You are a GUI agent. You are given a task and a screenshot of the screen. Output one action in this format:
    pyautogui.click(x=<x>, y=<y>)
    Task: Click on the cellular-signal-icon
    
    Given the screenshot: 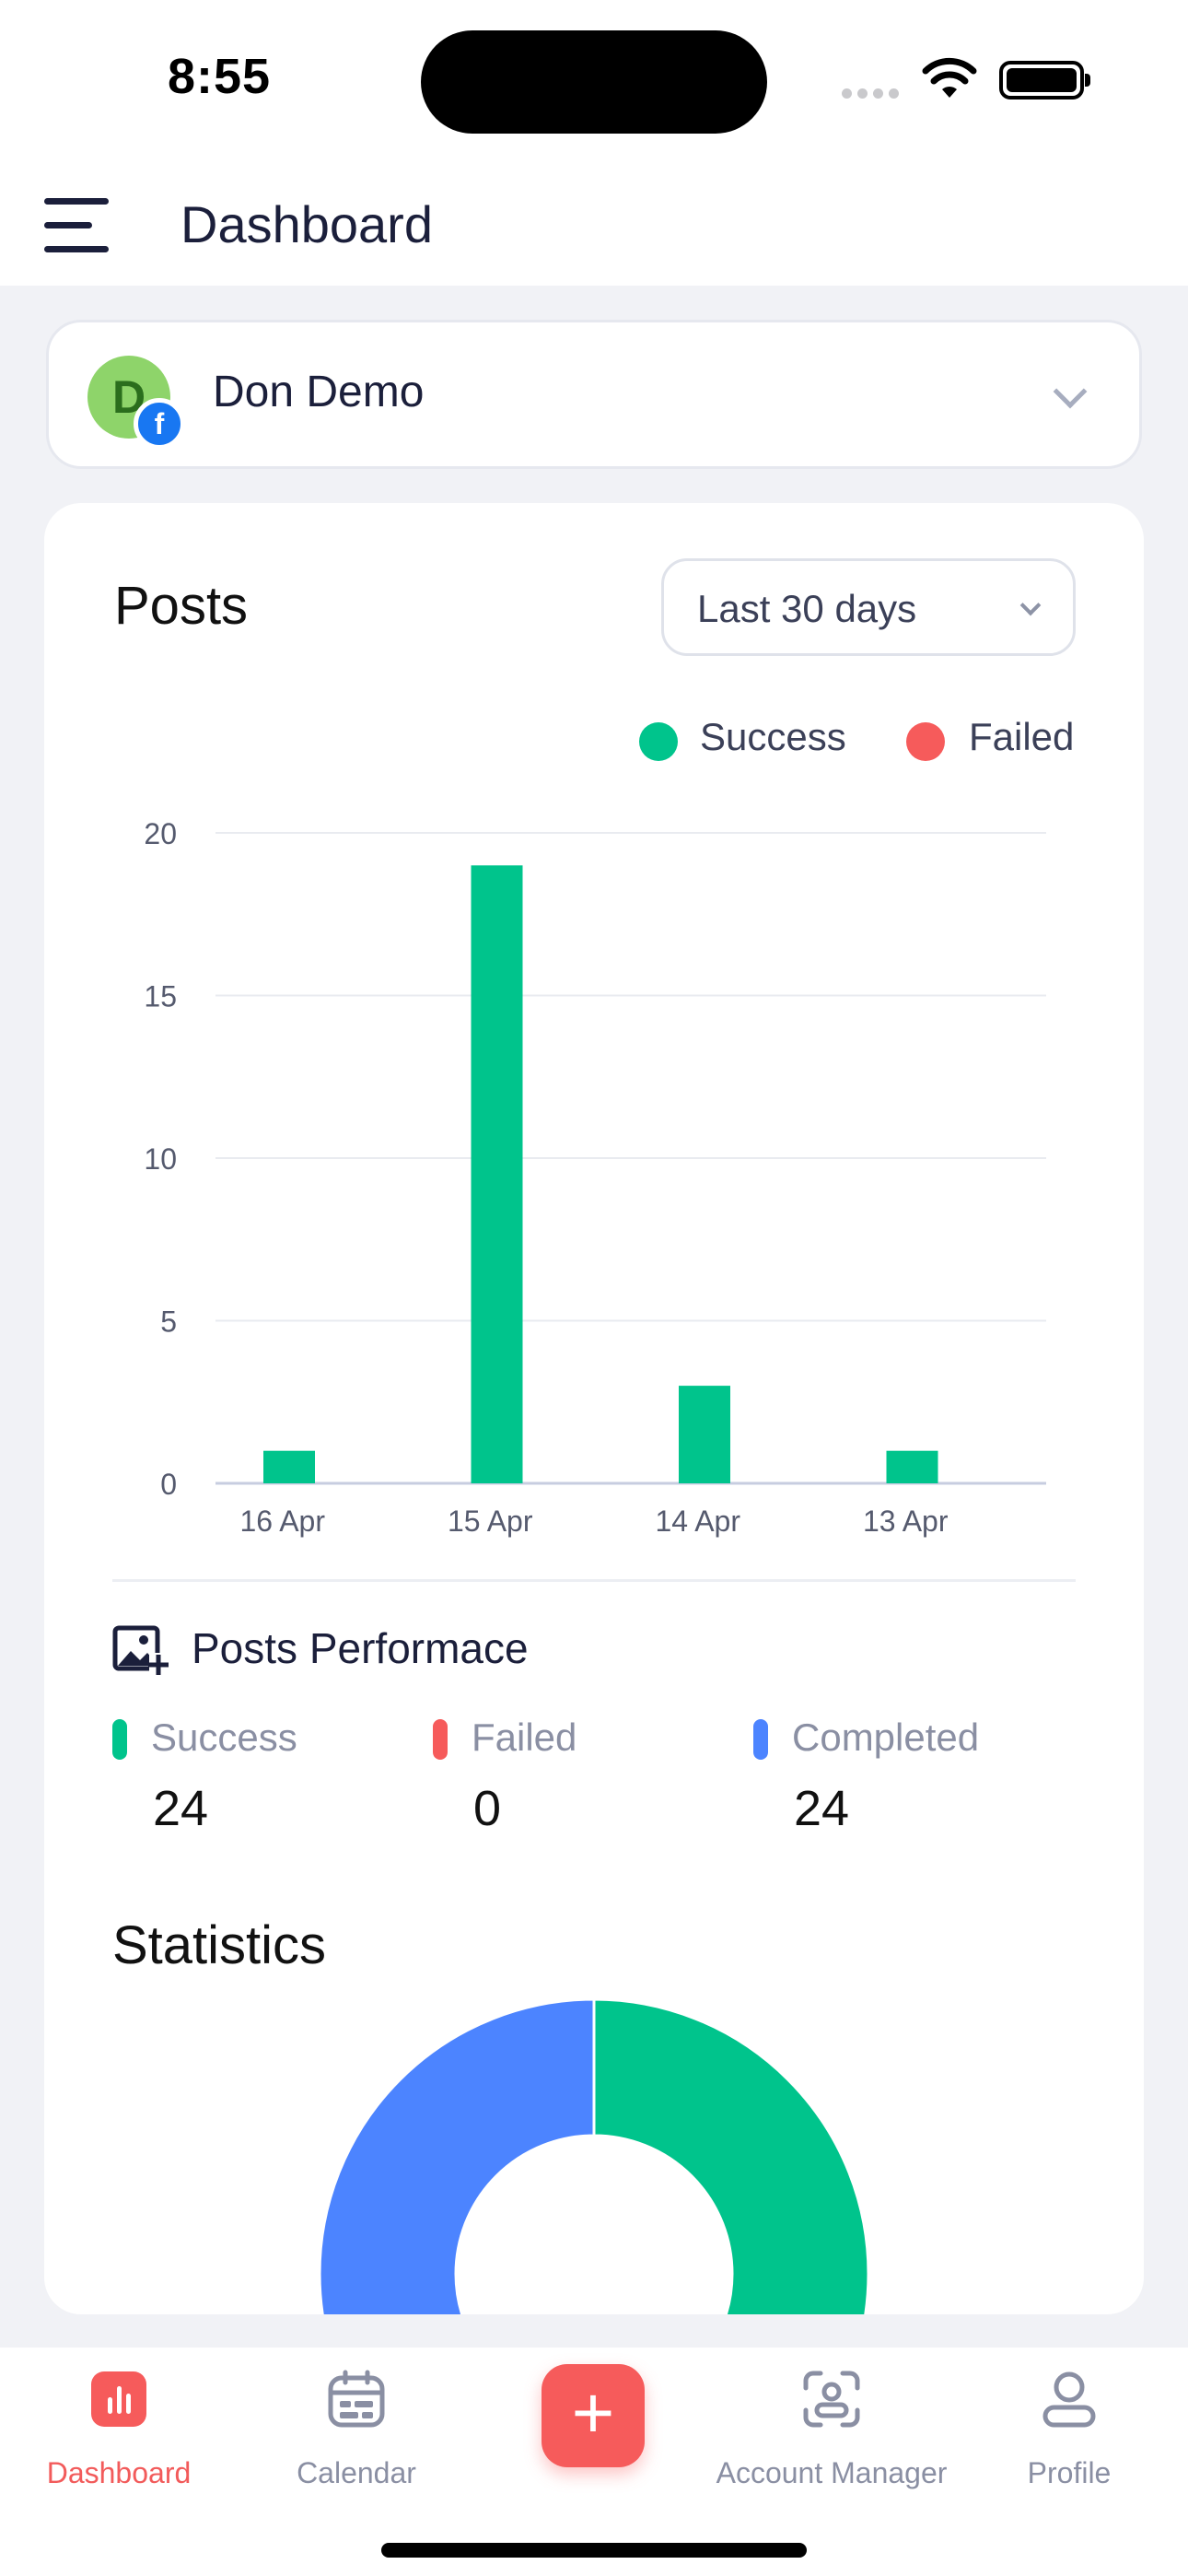 What is the action you would take?
    pyautogui.click(x=873, y=95)
    